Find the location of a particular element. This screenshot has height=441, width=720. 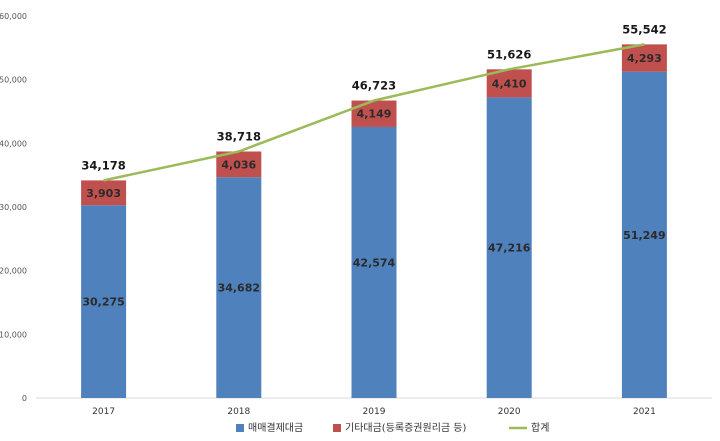

data-label-기타대금: 4,410 is located at coordinates (509, 83).